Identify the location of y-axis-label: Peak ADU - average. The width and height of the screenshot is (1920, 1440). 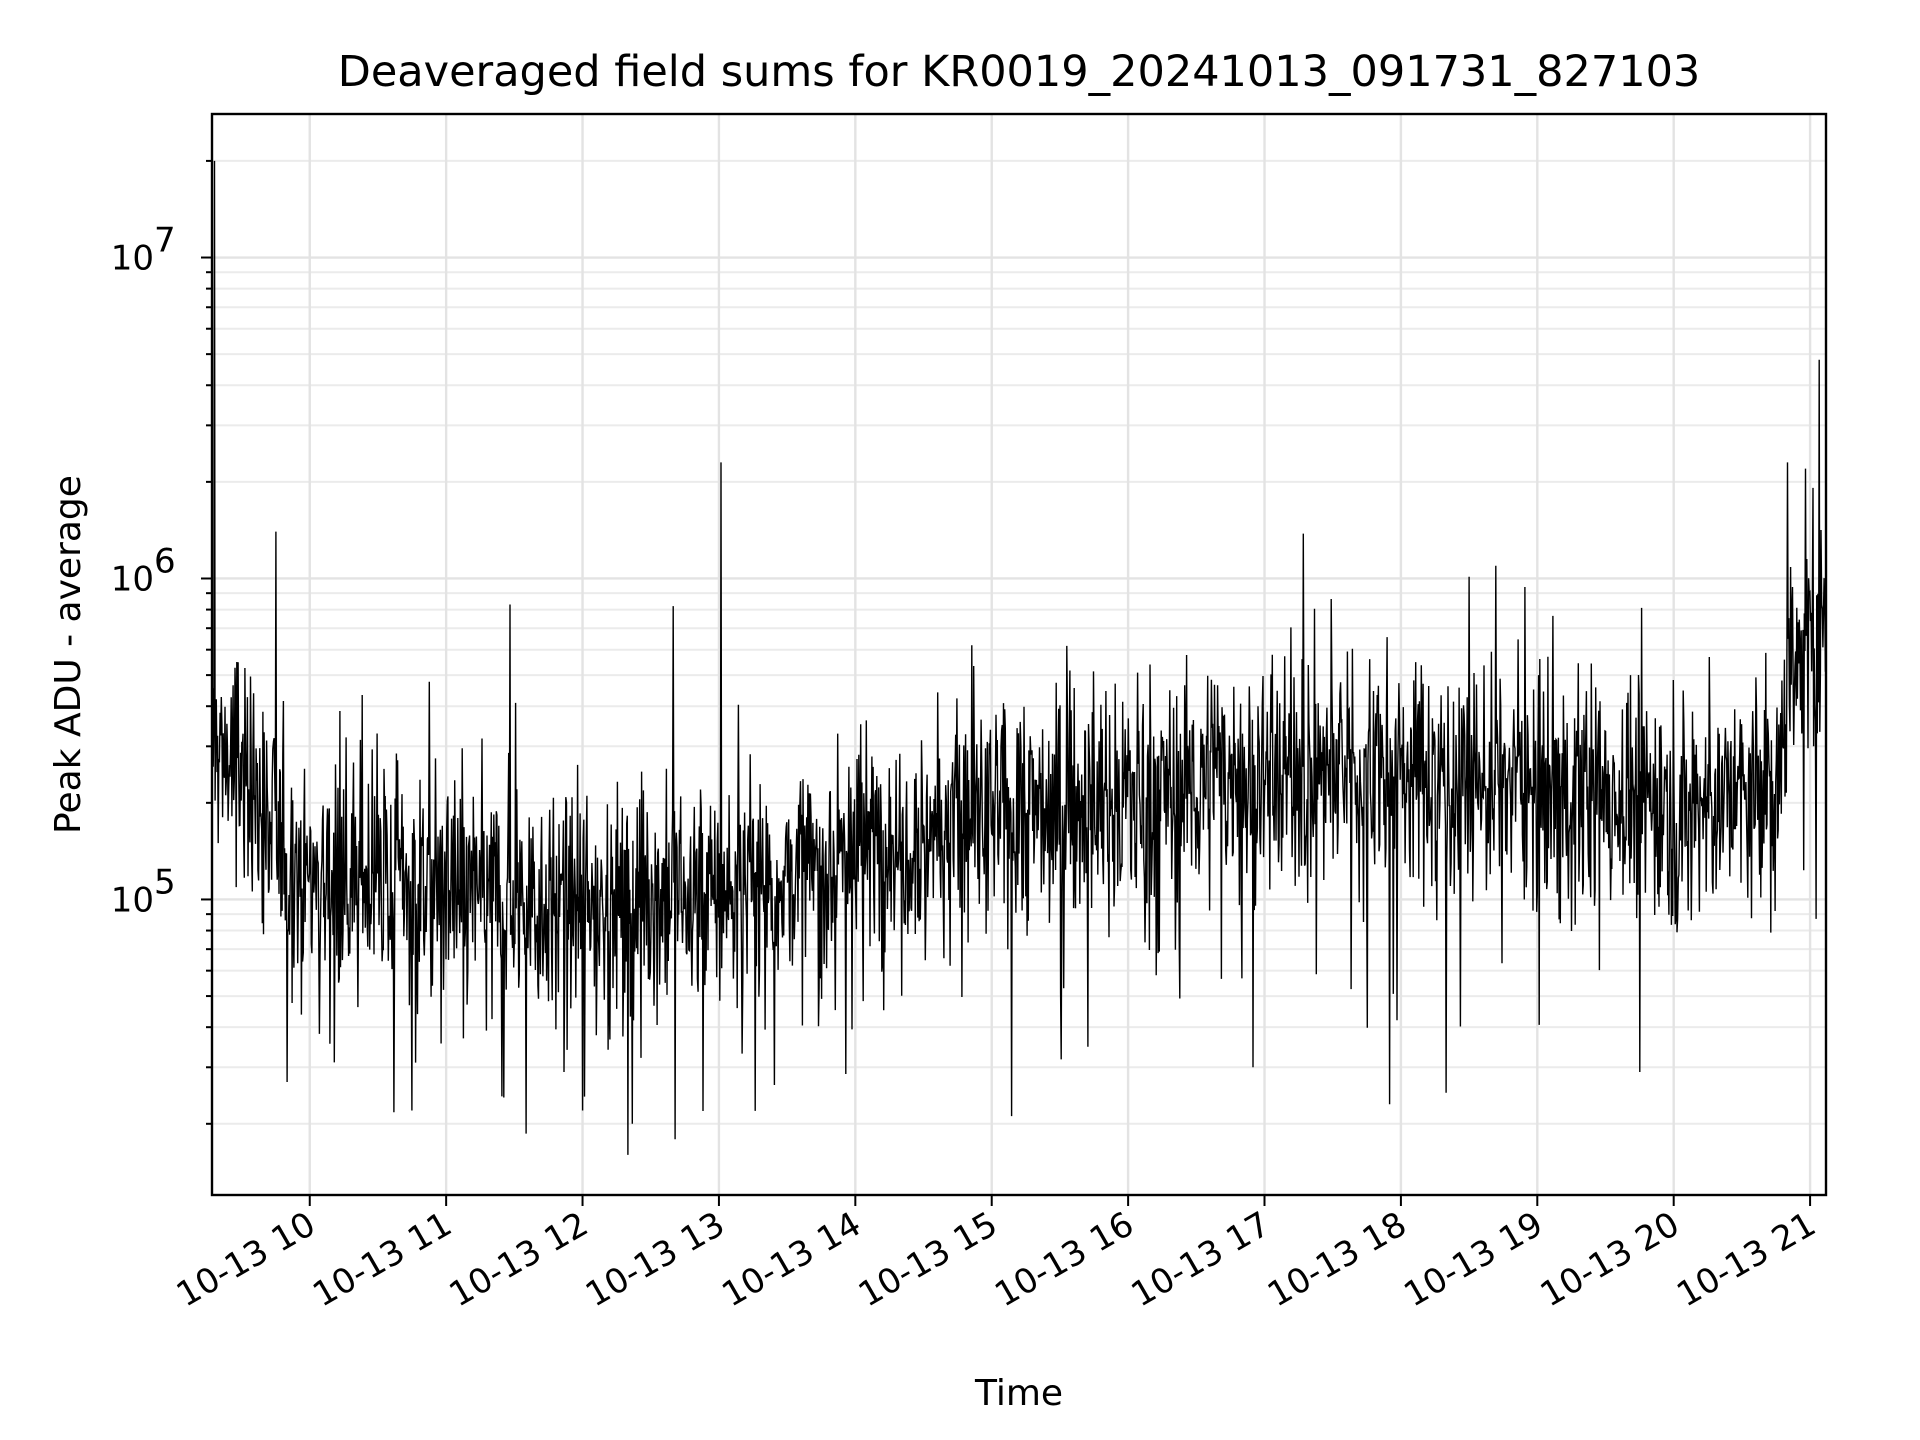
(68, 654).